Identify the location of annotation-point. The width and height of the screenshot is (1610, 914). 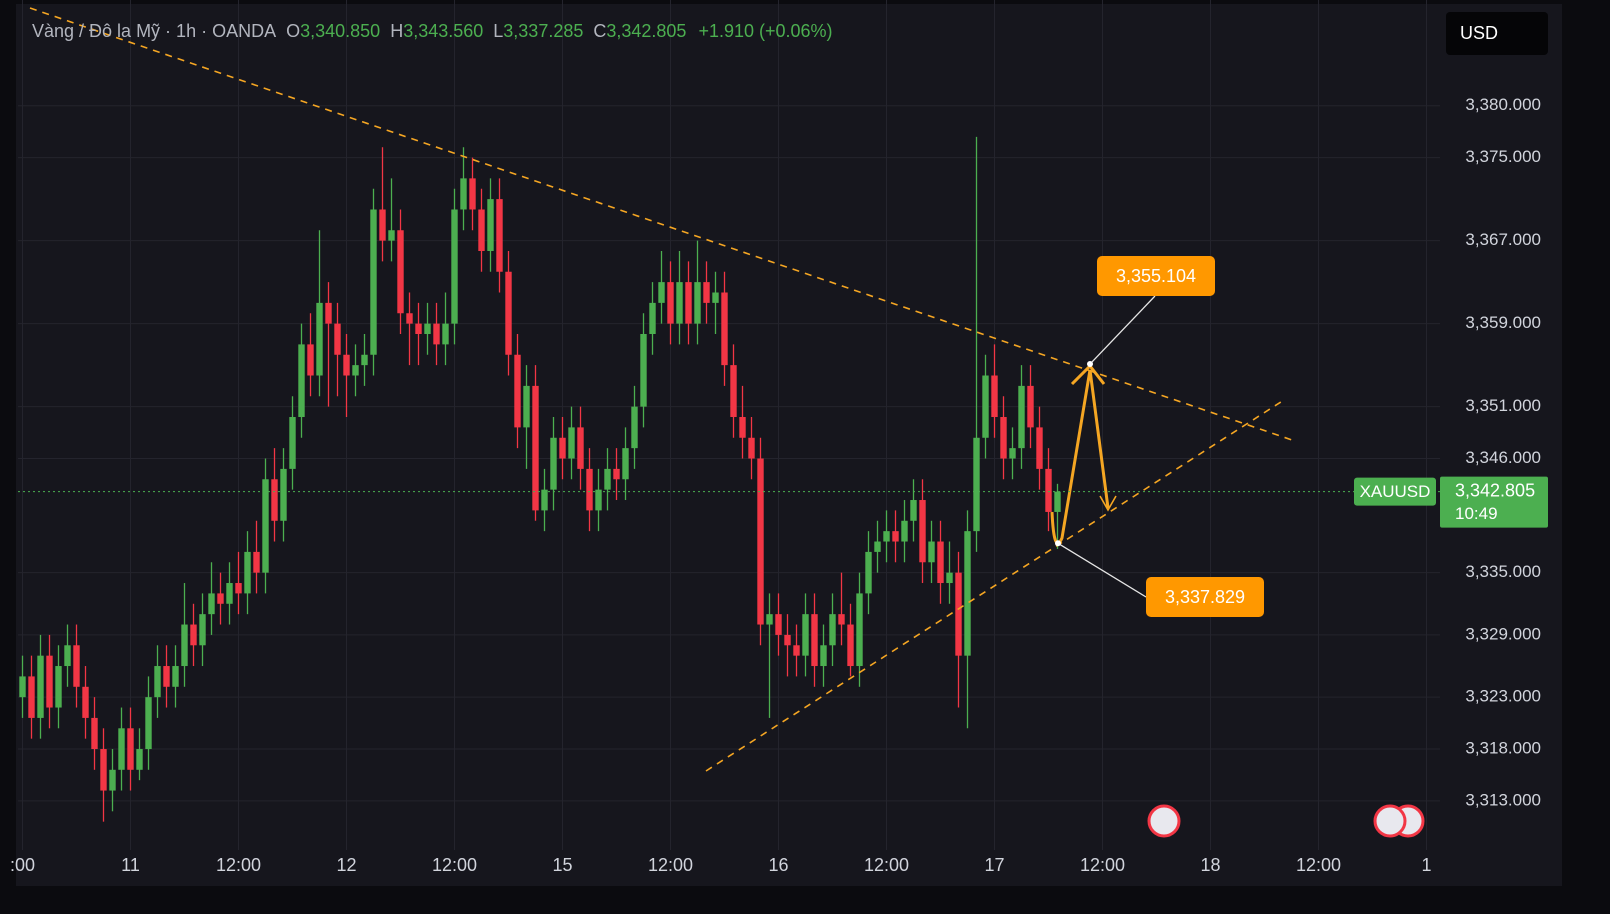
(1058, 543).